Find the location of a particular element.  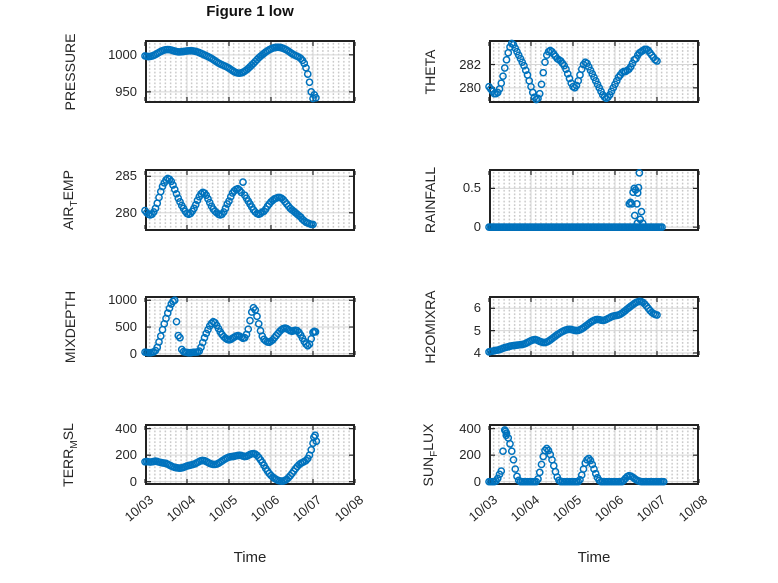

plot-theta is located at coordinates (592, 71).